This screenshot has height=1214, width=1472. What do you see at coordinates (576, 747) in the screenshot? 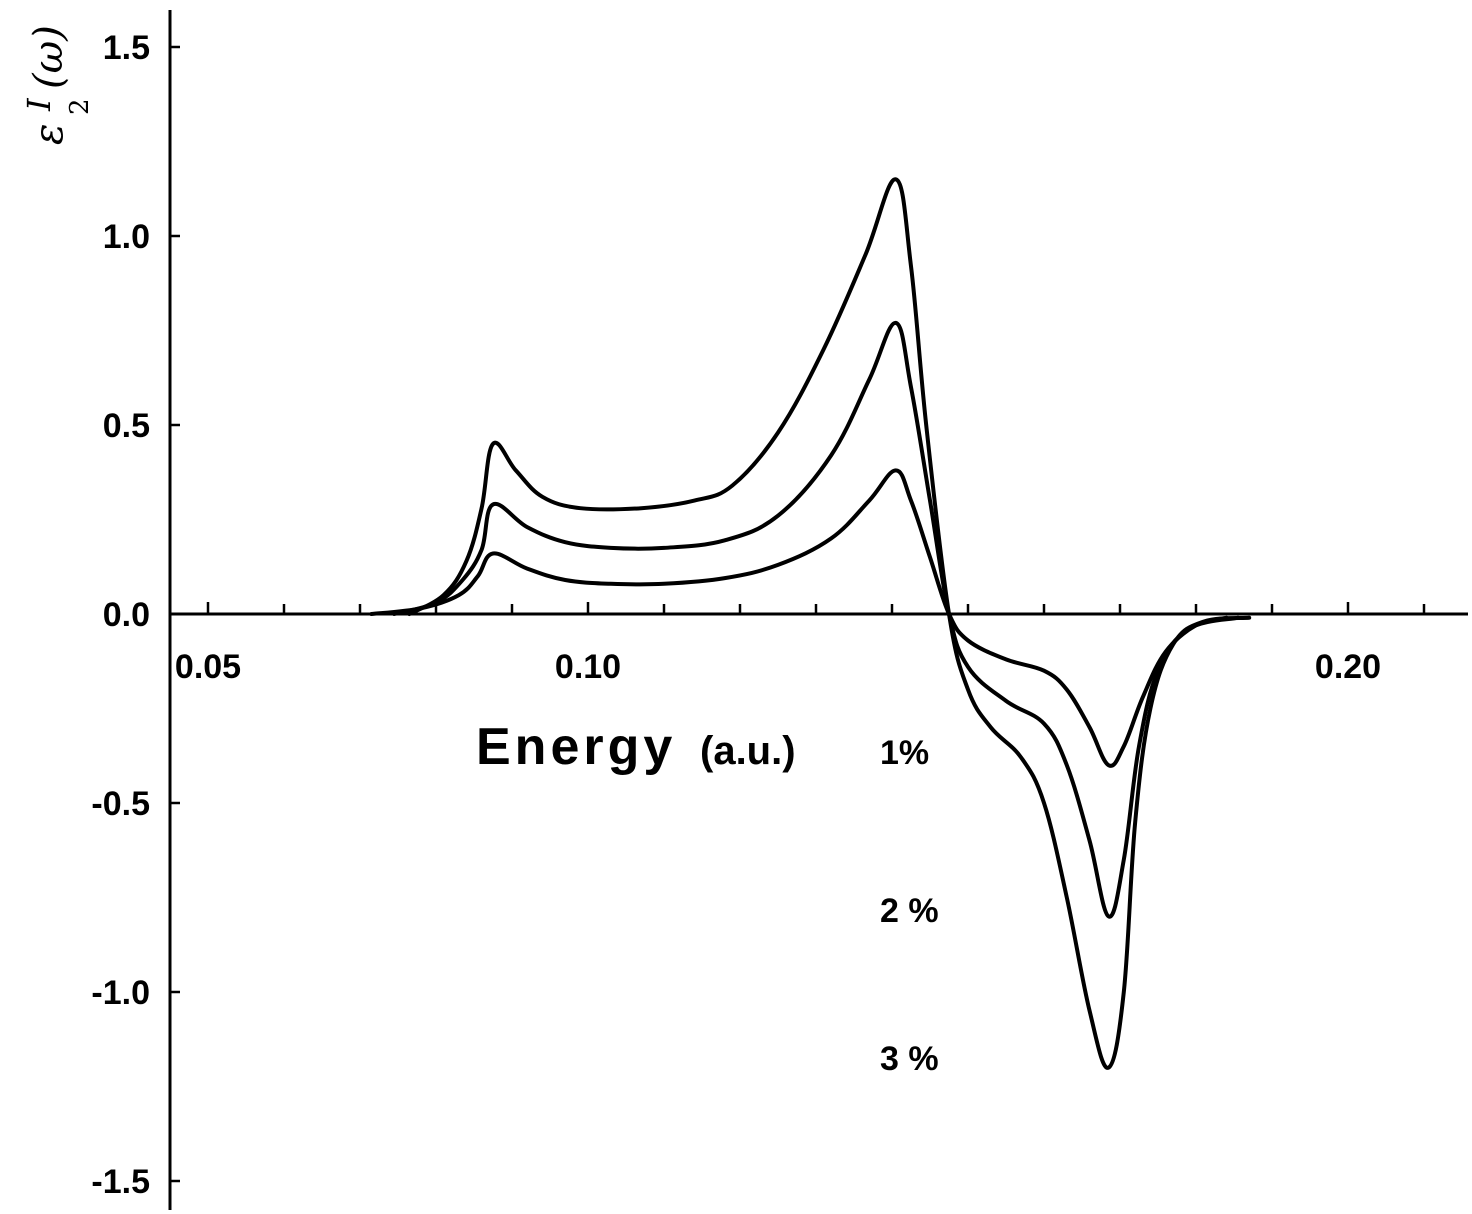
I see `x-axis-label: Energy` at bounding box center [576, 747].